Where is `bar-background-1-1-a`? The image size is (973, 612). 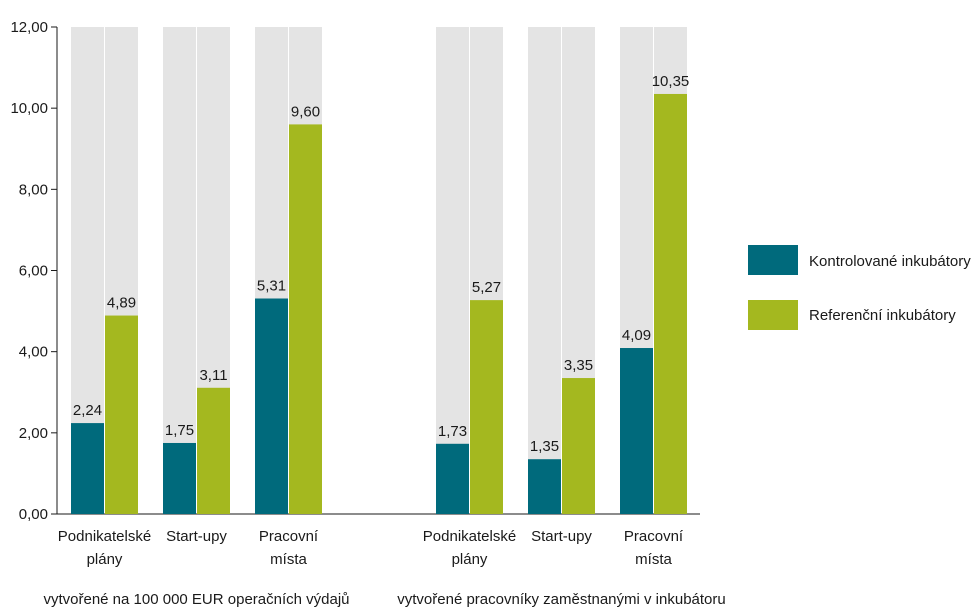 bar-background-1-1-a is located at coordinates (544, 270).